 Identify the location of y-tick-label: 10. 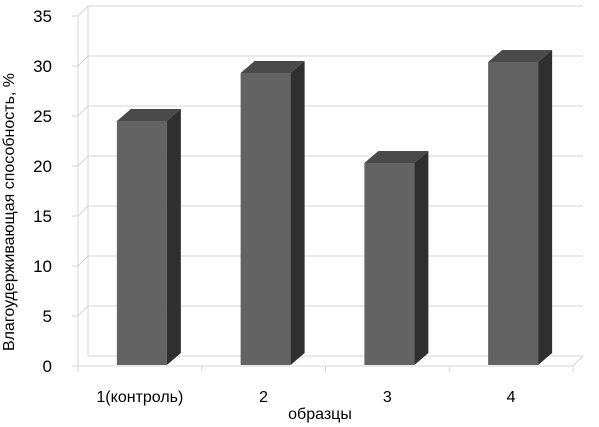
(42, 266).